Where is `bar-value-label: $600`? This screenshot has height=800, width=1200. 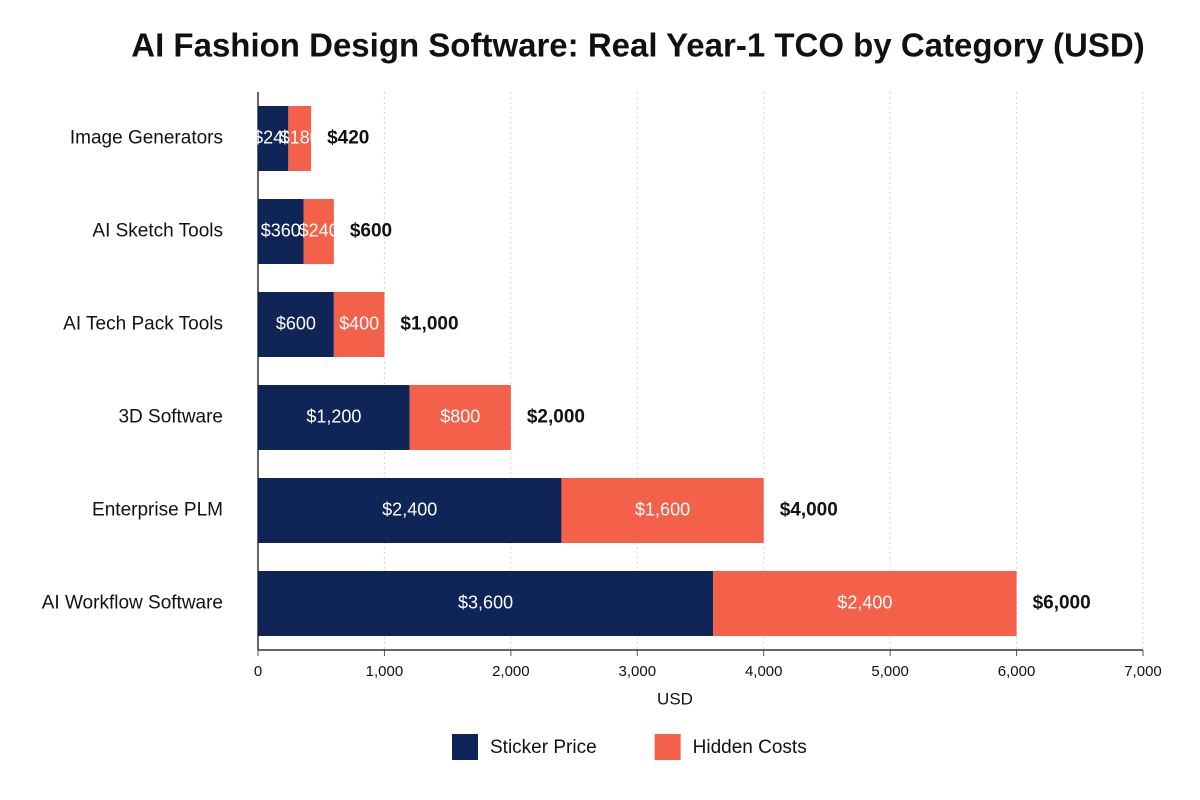
bar-value-label: $600 is located at coordinates (296, 323).